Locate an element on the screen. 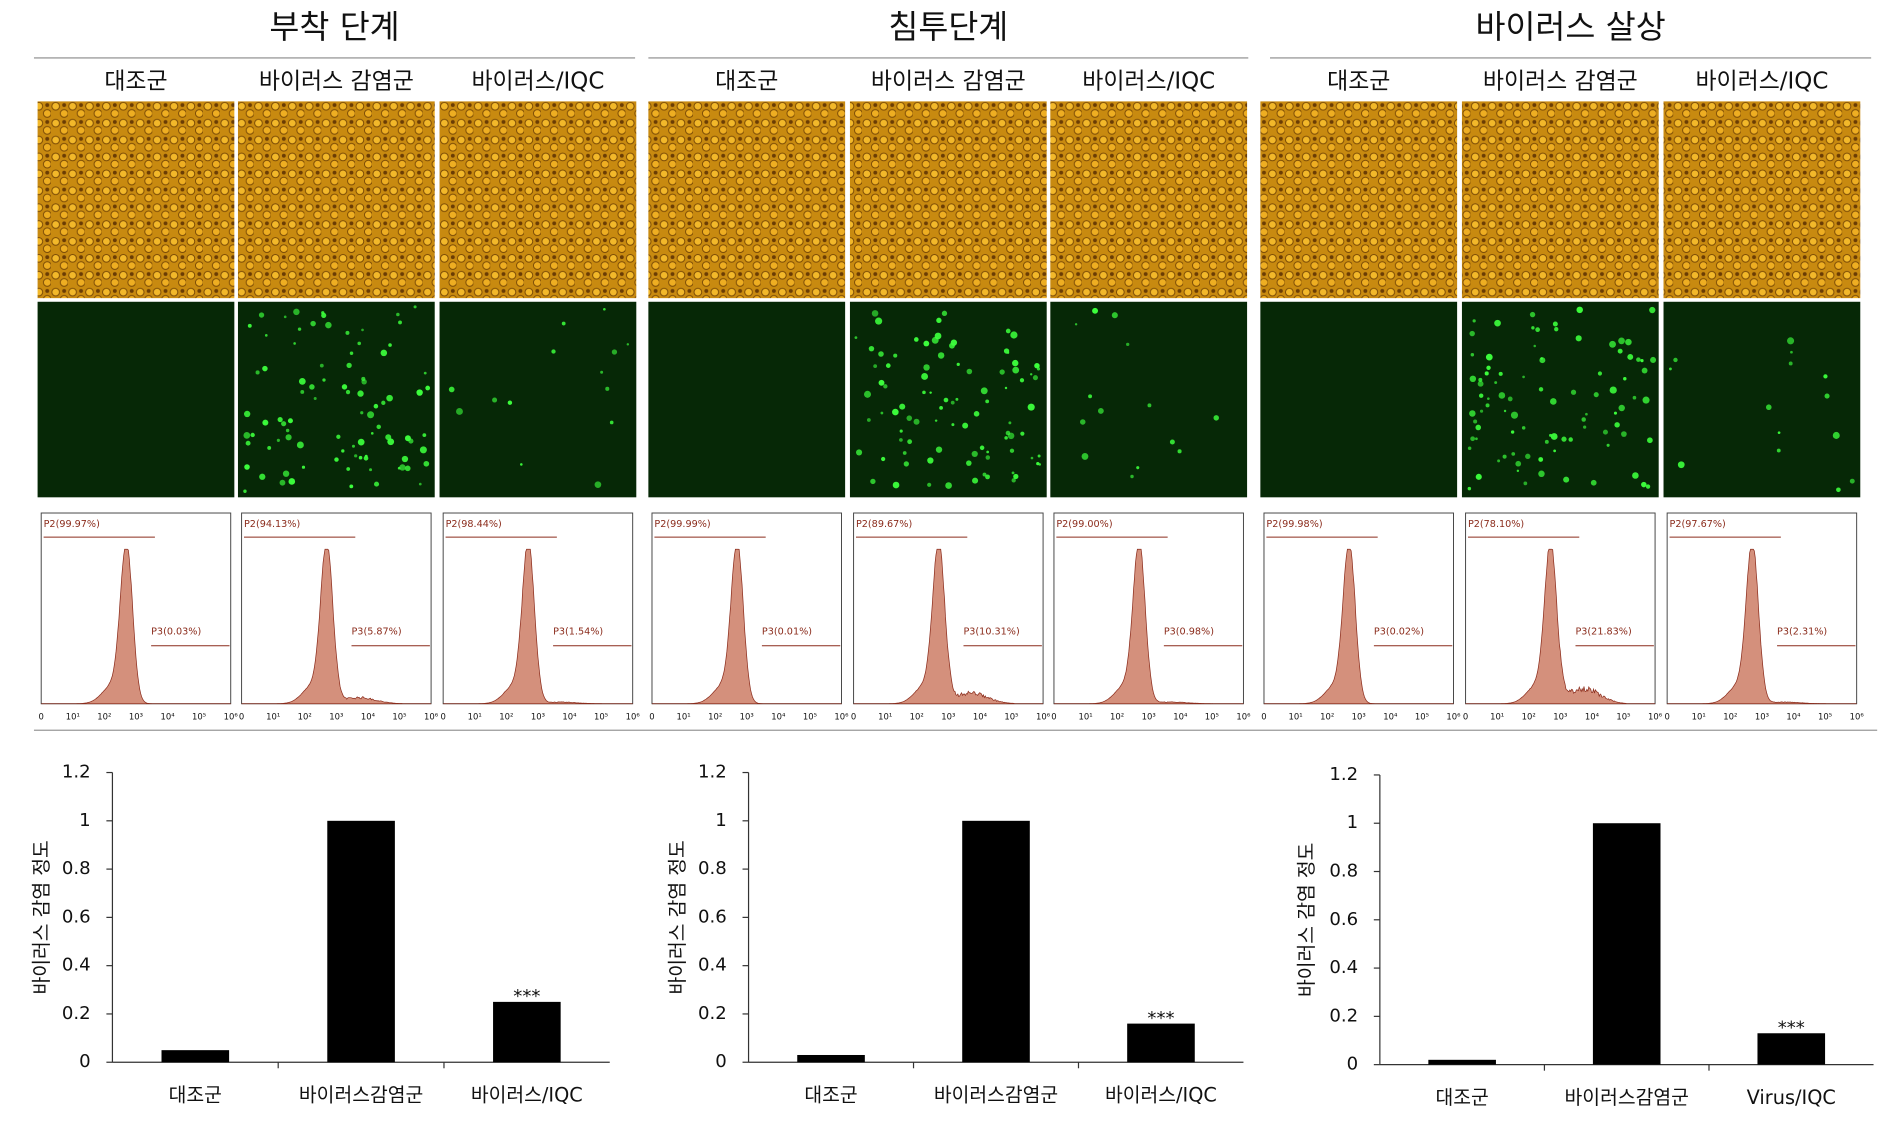 Image resolution: width=1887 pixels, height=1125 pixels. y-tick-label: 0 is located at coordinates (85, 1061).